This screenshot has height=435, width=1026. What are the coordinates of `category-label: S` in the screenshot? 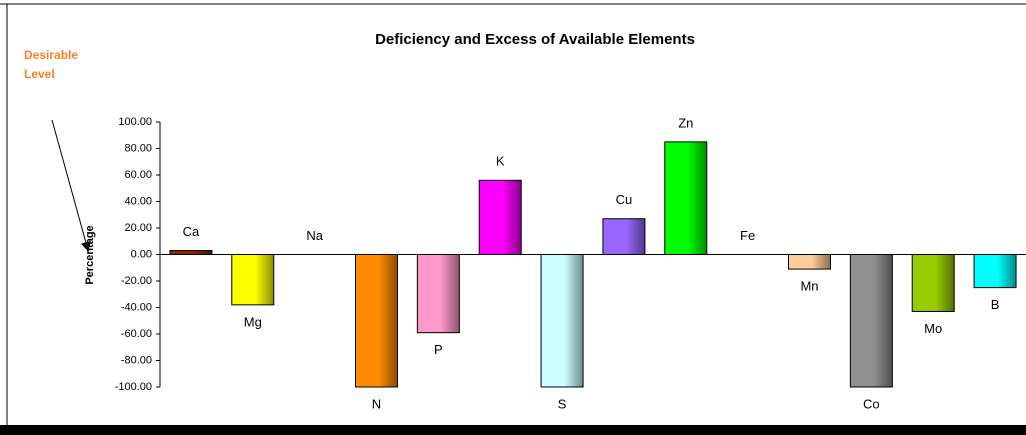 It's located at (562, 403).